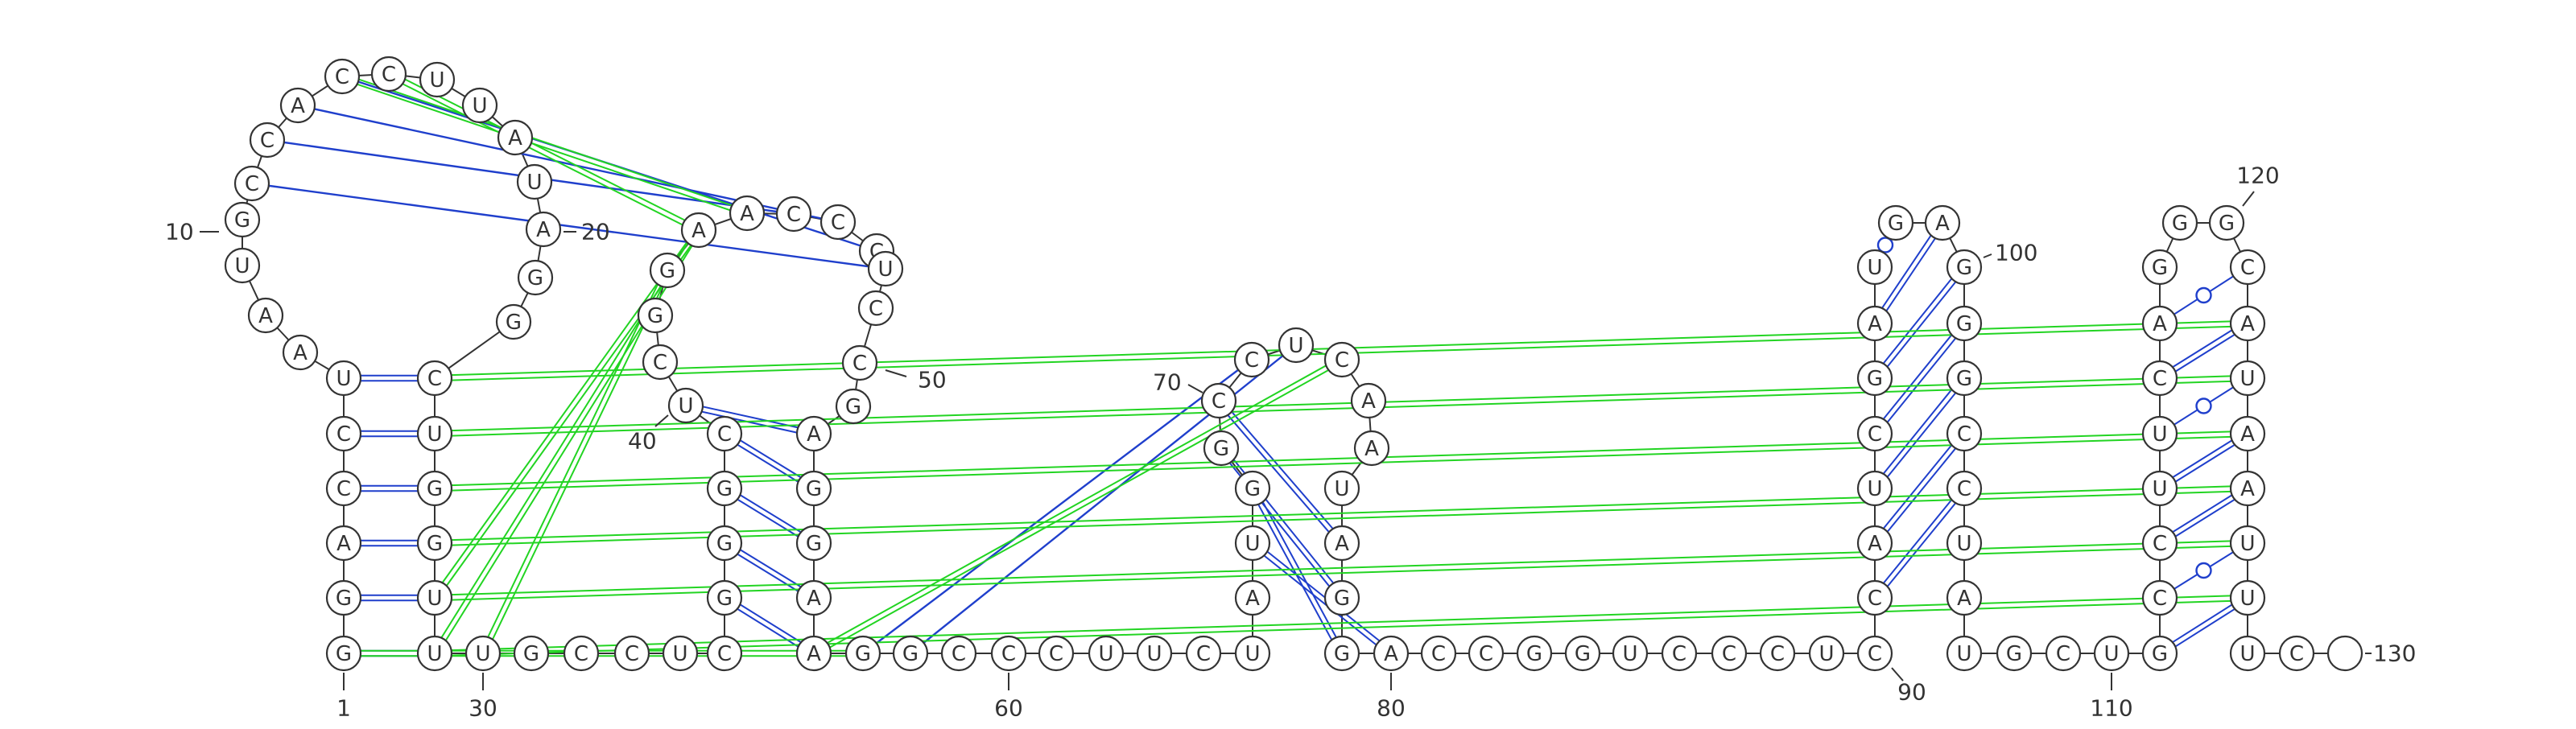  What do you see at coordinates (2111, 708) in the screenshot?
I see `position-label: 110` at bounding box center [2111, 708].